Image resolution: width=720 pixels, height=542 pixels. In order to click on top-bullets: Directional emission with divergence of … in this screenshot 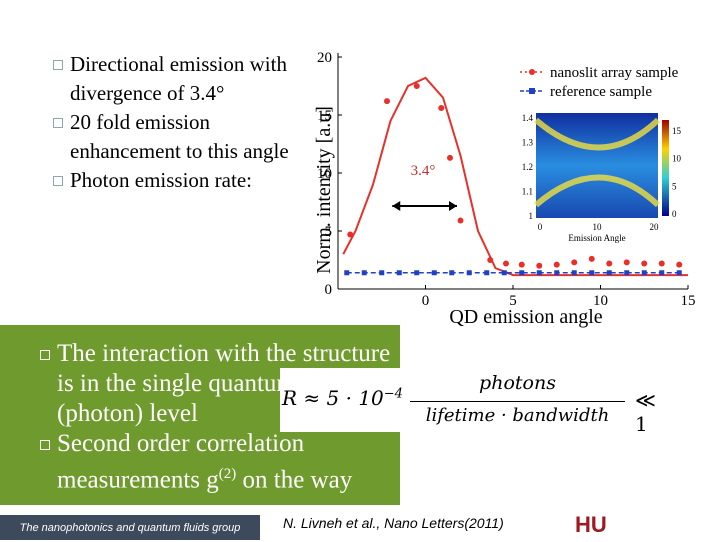, I will do `click(174, 122)`.